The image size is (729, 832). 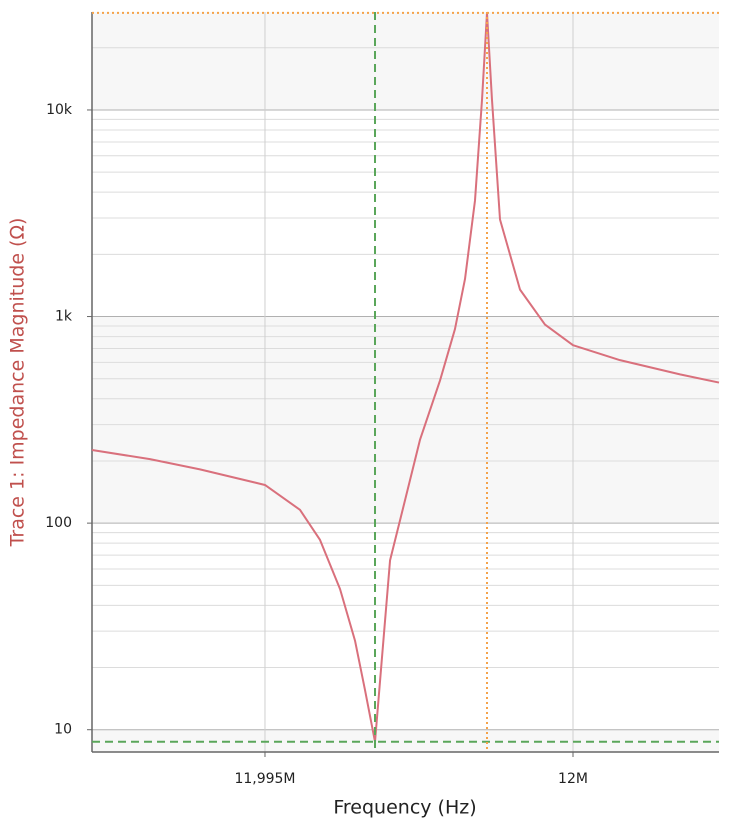 I want to click on y-axis-title: Trace 1: Impedance Magnitude (Ω), so click(x=18, y=383).